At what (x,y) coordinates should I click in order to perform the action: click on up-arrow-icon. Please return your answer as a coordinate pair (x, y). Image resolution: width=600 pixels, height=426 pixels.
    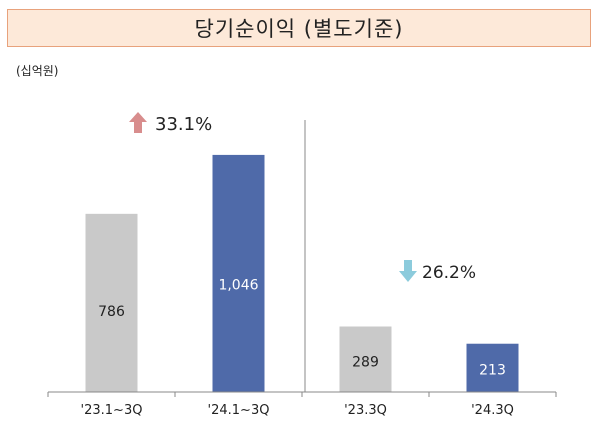
    Looking at the image, I should click on (138, 122).